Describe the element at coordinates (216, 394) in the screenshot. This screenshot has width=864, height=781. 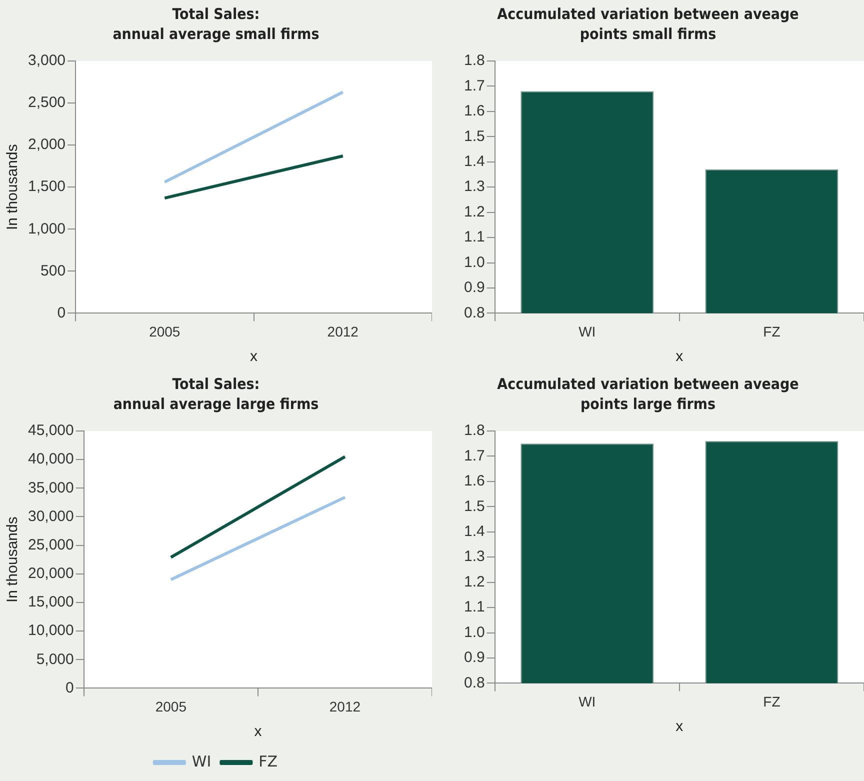
I see `chart-title: Total Sales: annual average large firms` at that location.